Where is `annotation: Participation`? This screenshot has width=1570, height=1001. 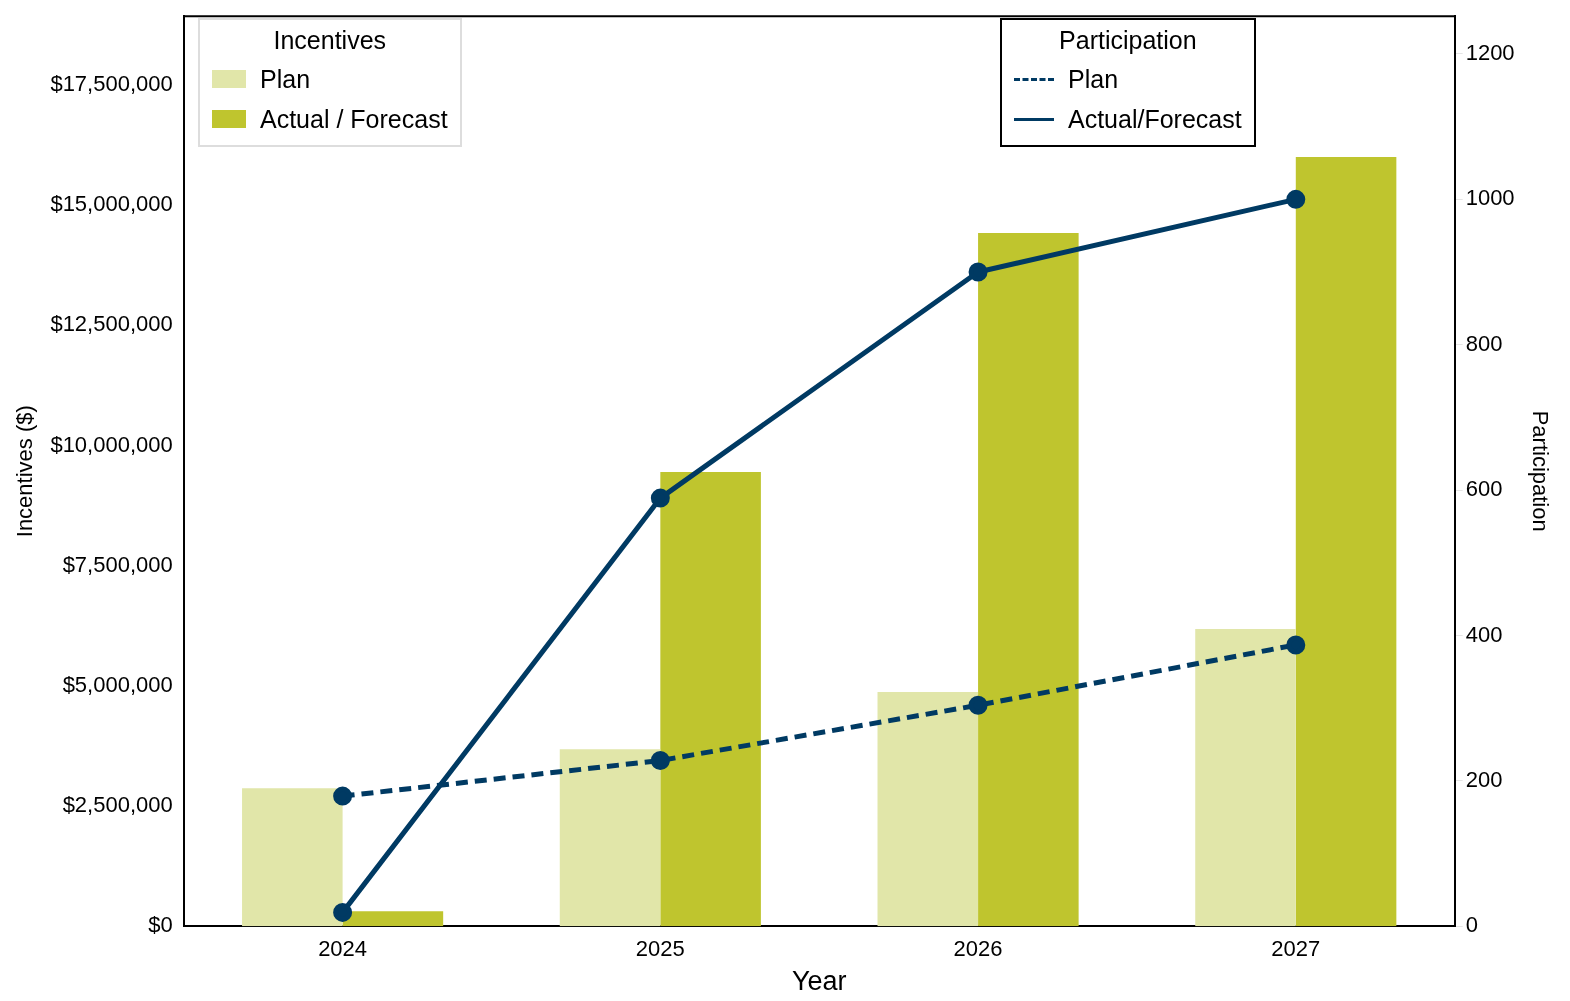 annotation: Participation is located at coordinates (1128, 40).